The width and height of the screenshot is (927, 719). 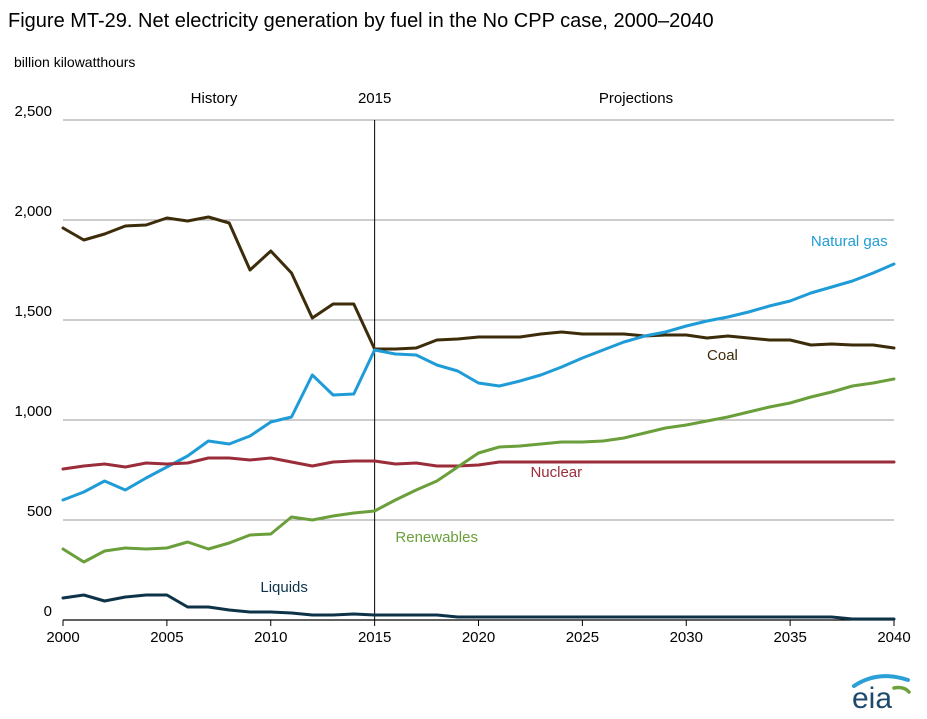 What do you see at coordinates (39, 511) in the screenshot?
I see `y-tick-label-500: 500` at bounding box center [39, 511].